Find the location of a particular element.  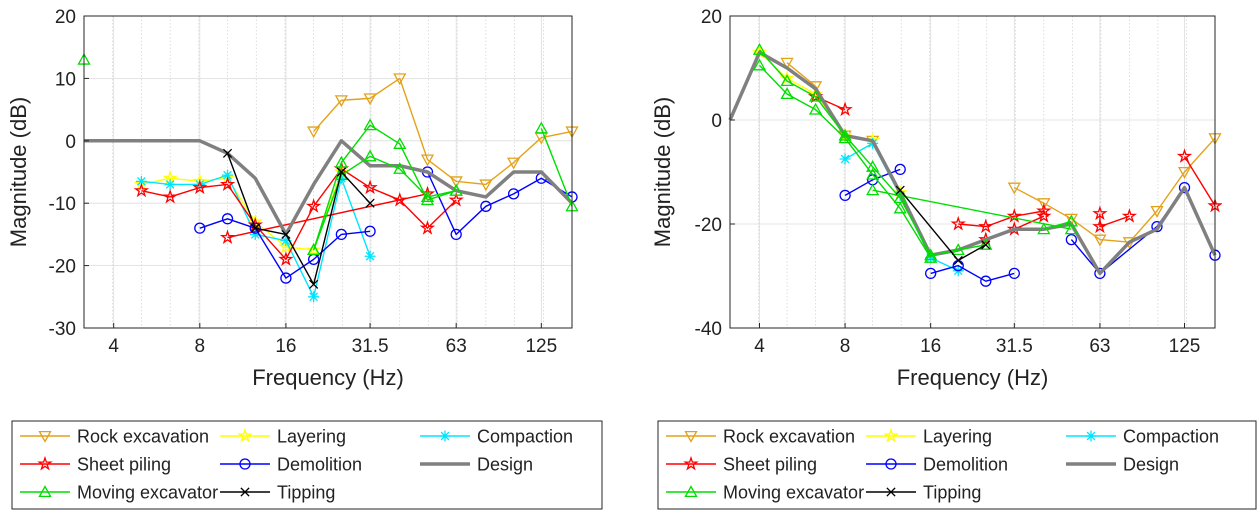

y-tick-label: 20 is located at coordinates (65, 17).